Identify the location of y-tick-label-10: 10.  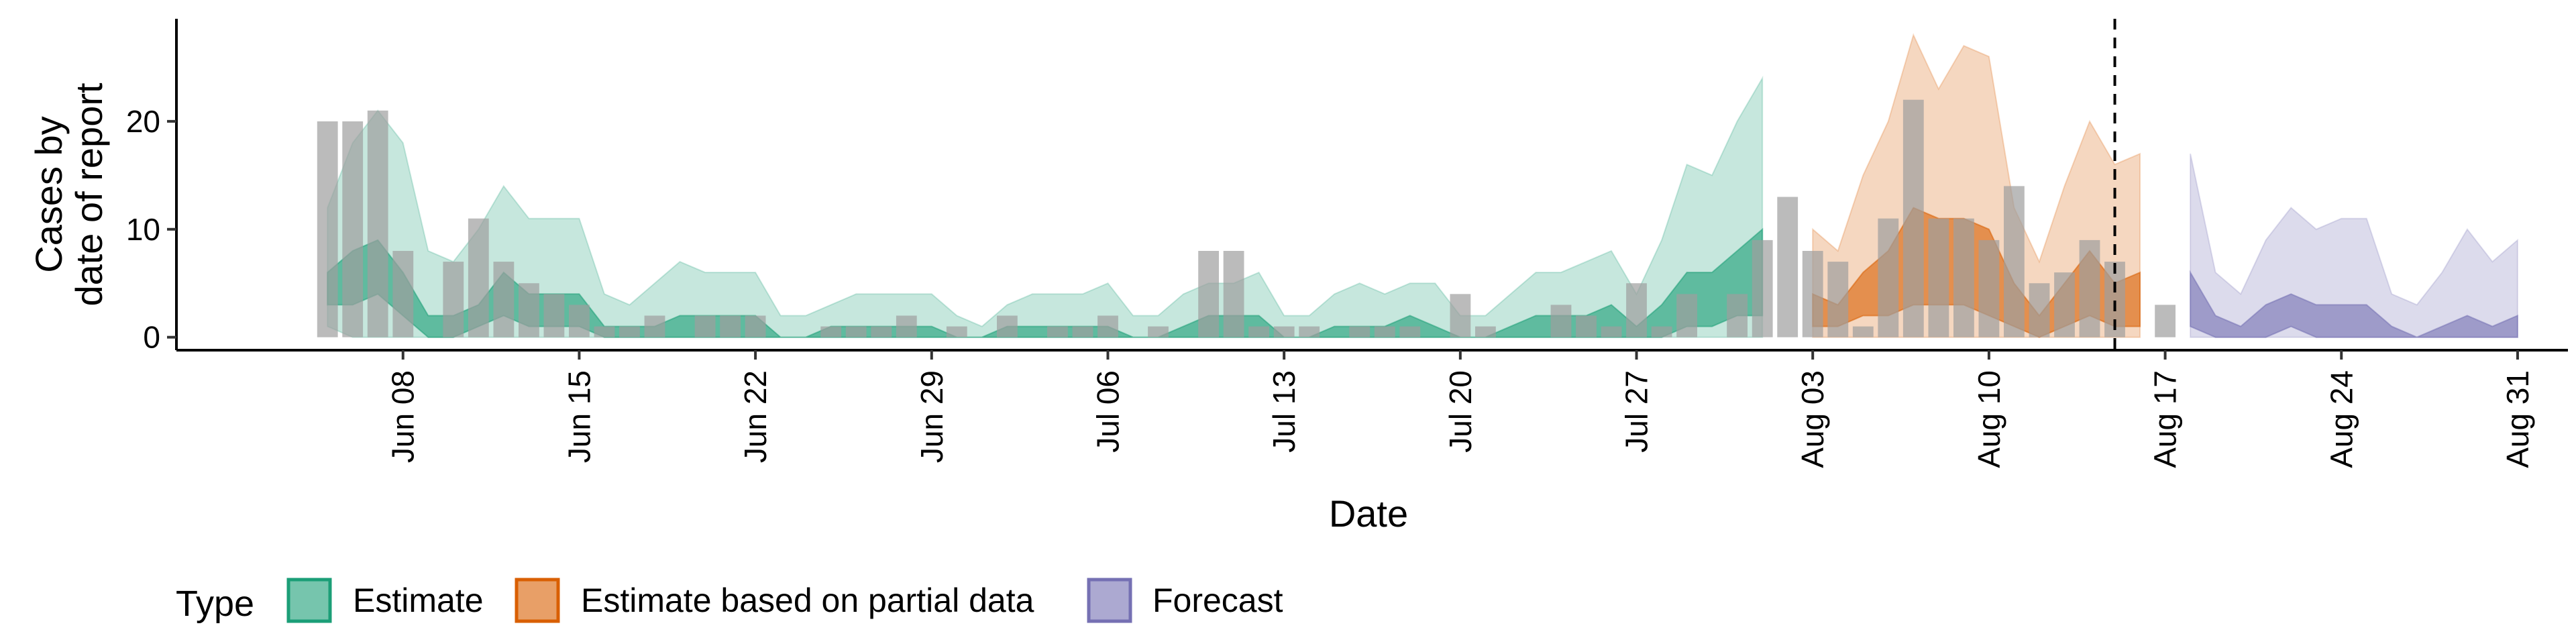
(143, 229).